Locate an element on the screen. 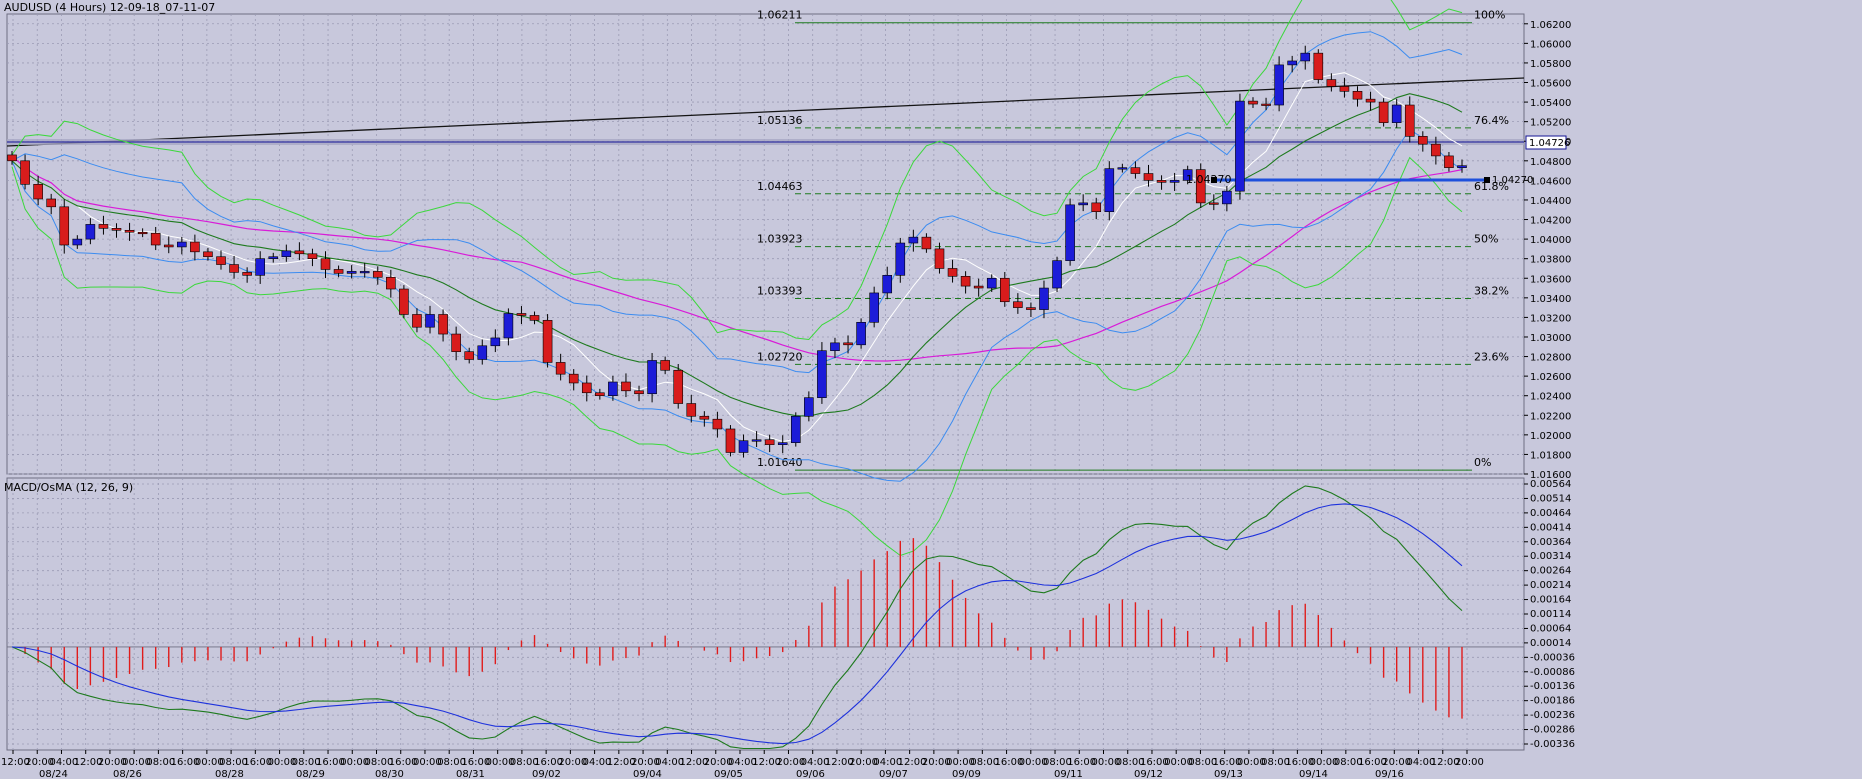 The height and width of the screenshot is (779, 1862). date-label: 09/04 is located at coordinates (647, 774).